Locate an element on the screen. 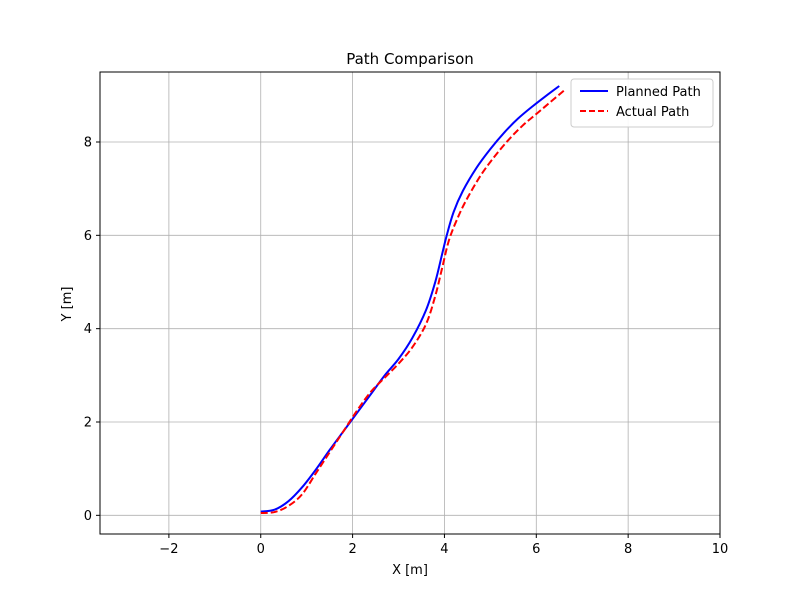 The width and height of the screenshot is (800, 600). legend-label-planned-path: Planned Path is located at coordinates (658, 92).